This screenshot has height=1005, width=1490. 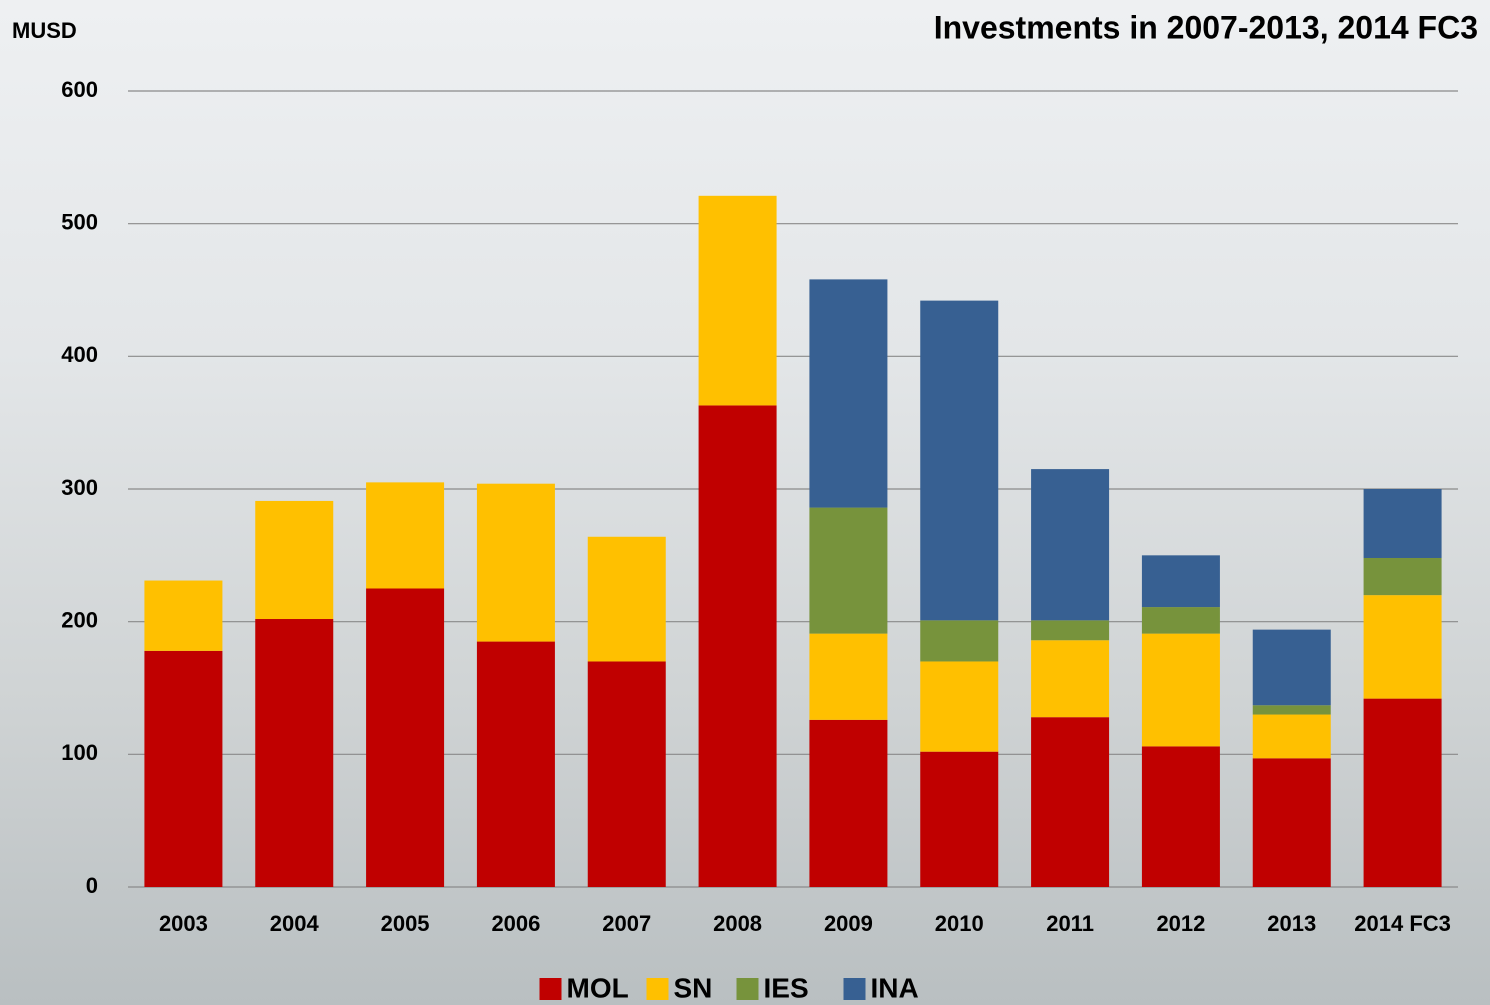 What do you see at coordinates (1070, 923) in the screenshot?
I see `x-tick-label: 2011` at bounding box center [1070, 923].